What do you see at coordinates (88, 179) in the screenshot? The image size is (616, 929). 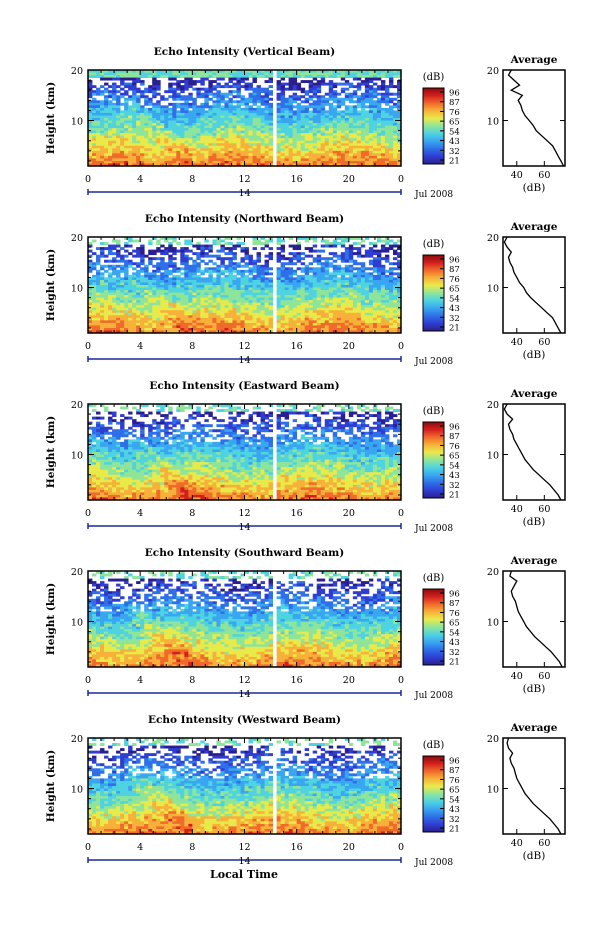 I see `x-tick-label: 0` at bounding box center [88, 179].